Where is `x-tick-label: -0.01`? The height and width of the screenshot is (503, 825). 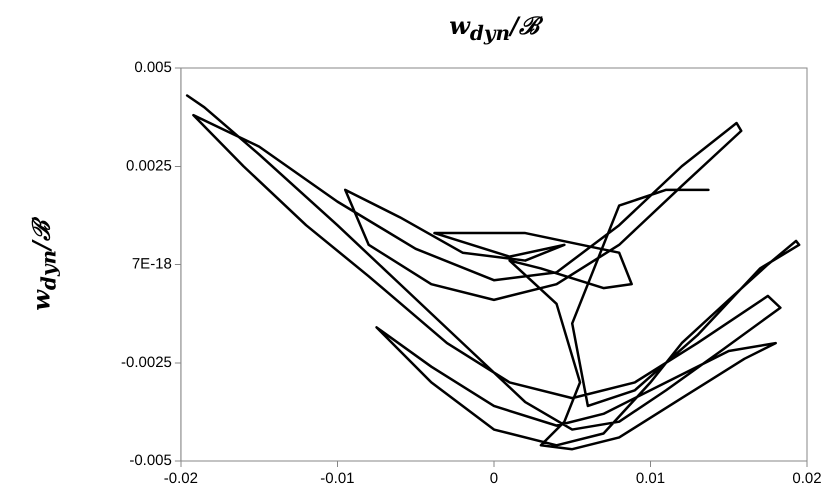
x-tick-label: -0.01 is located at coordinates (337, 479).